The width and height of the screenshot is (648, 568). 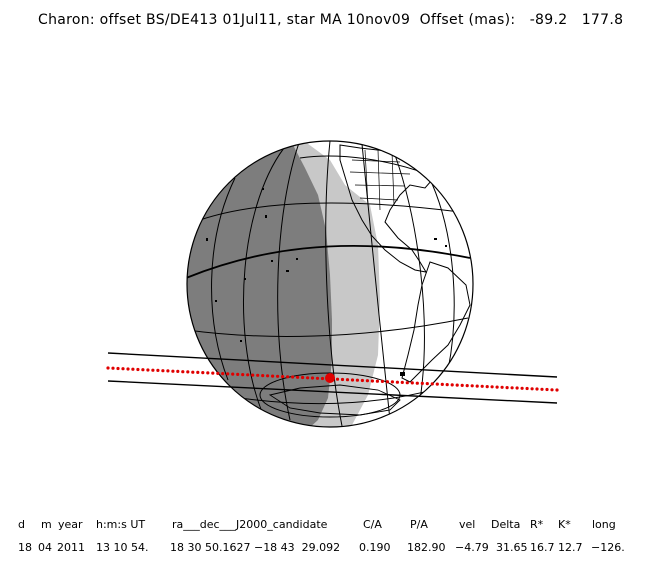 I want to click on closest-approach-marker, so click(x=330, y=378).